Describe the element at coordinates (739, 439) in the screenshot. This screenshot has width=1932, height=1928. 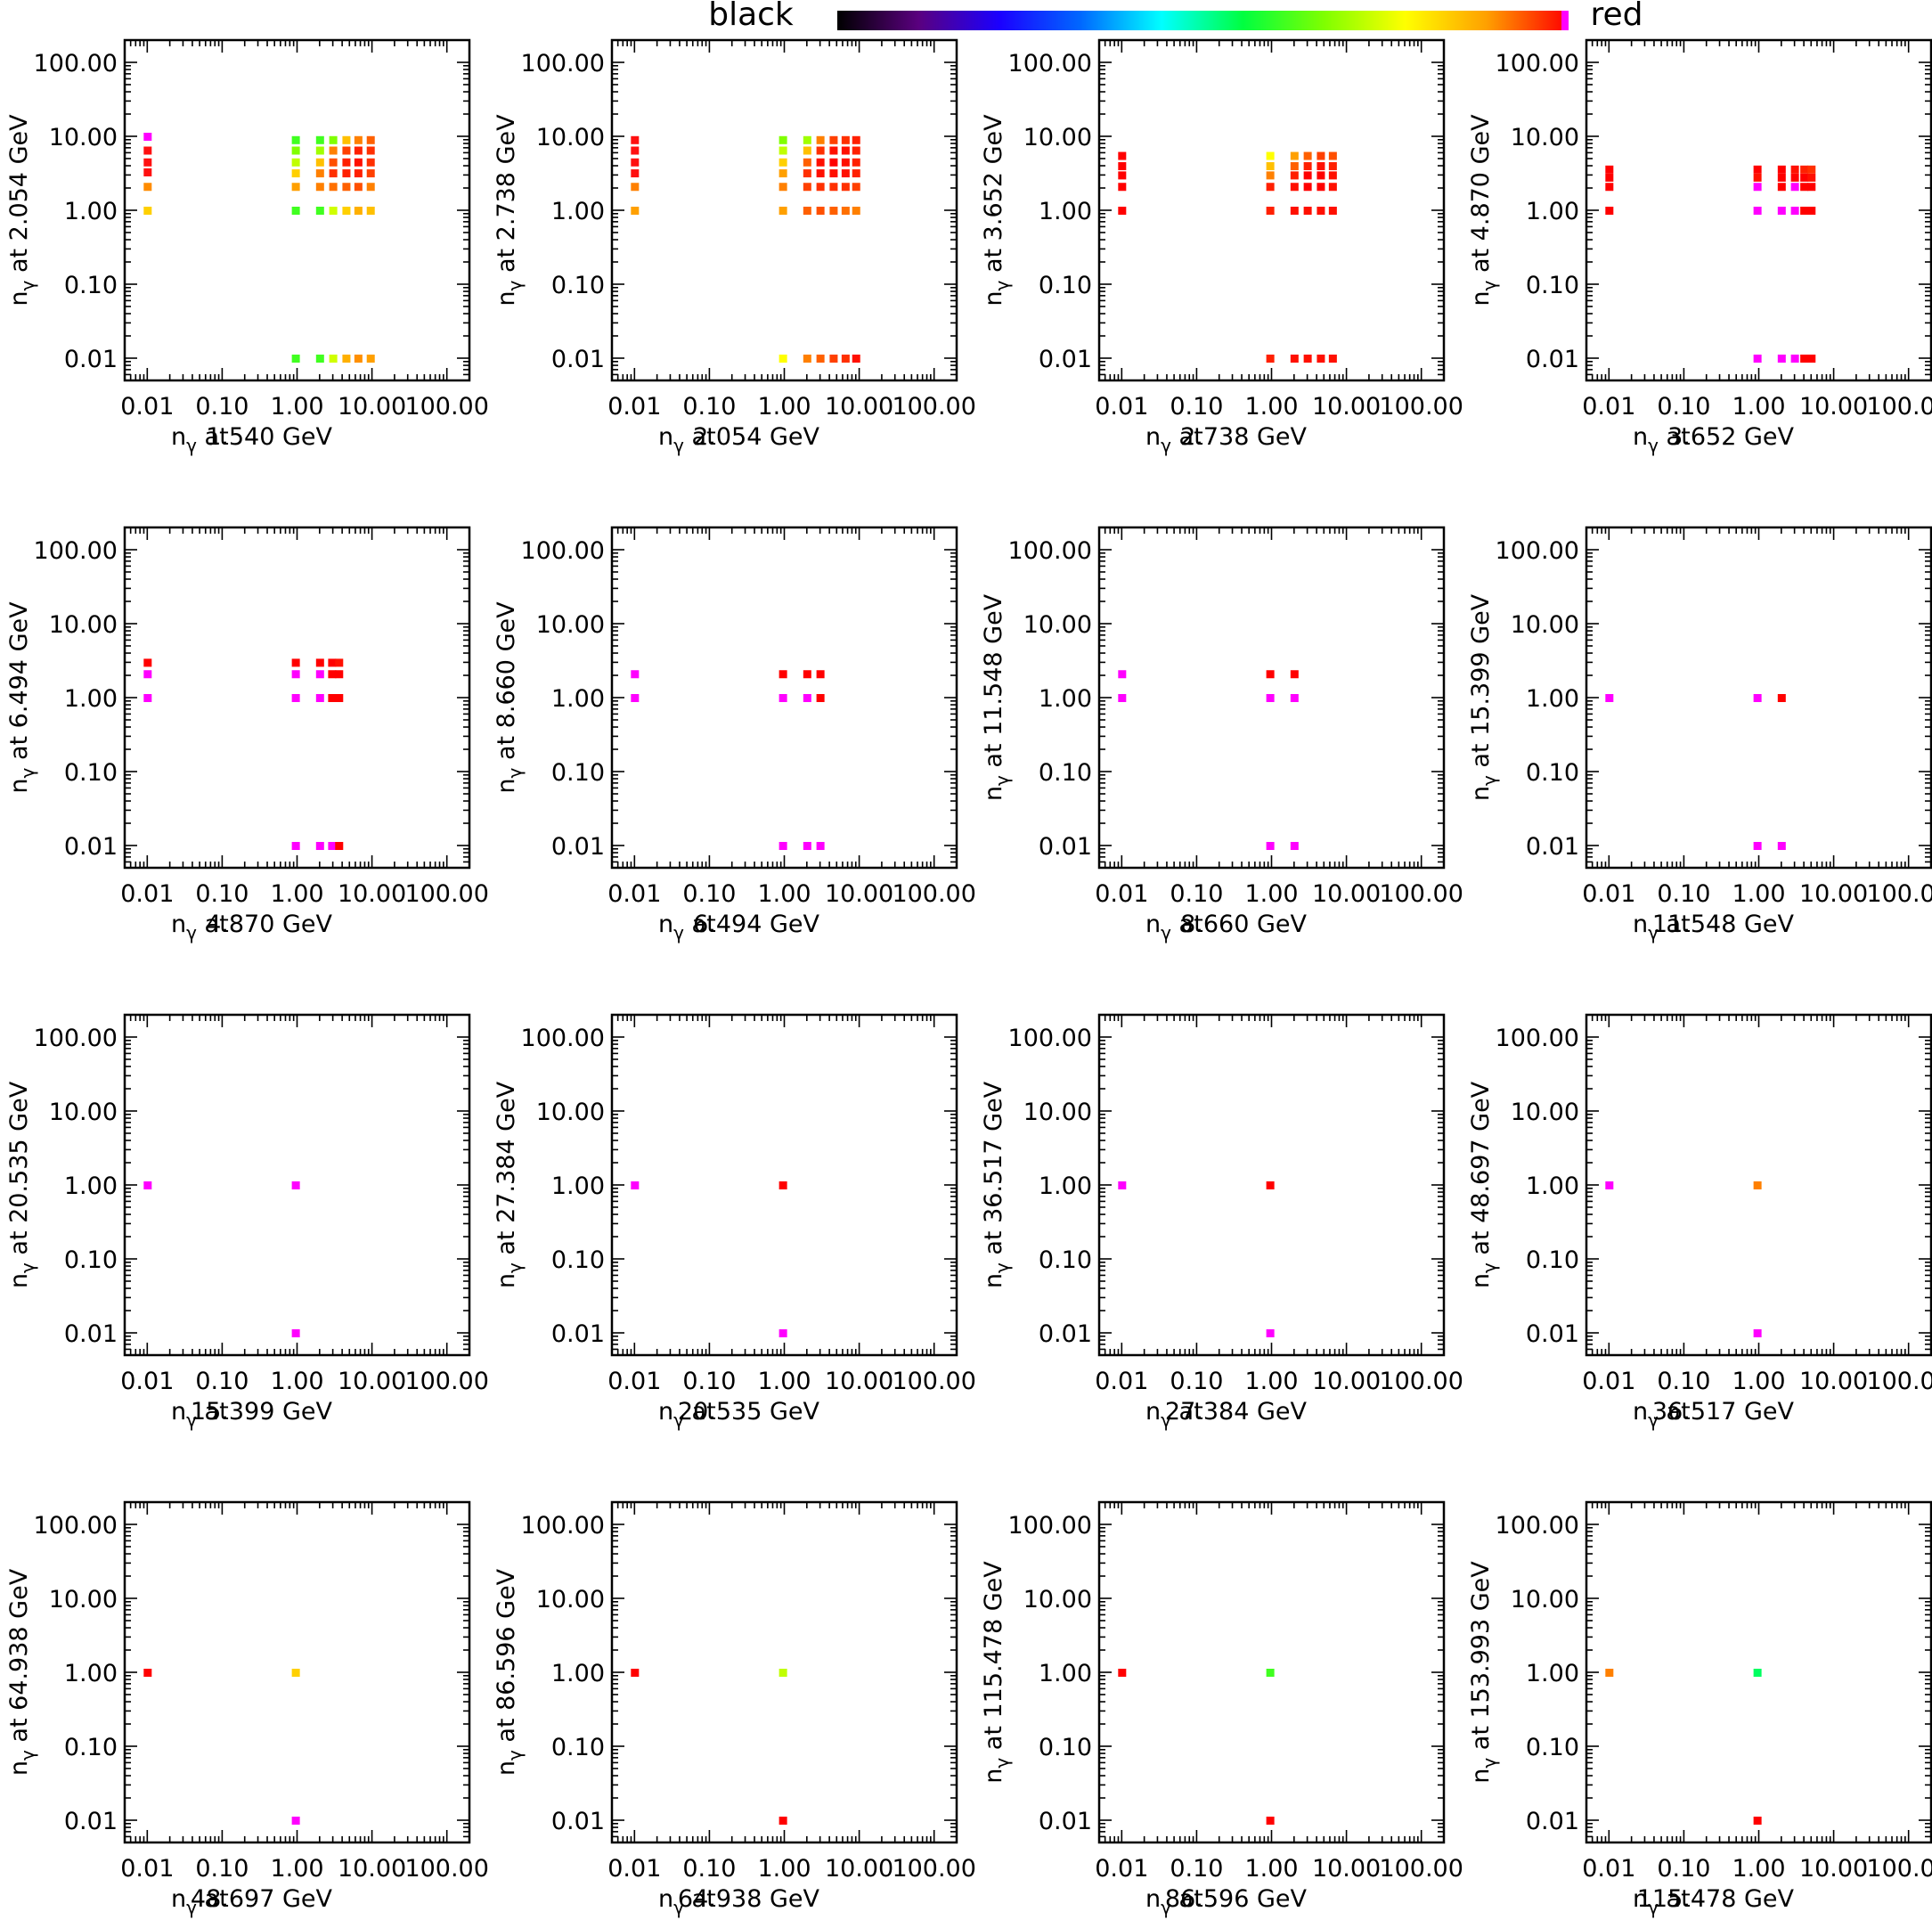
I see `x-axis-label: nγ at 2.054 GeV` at that location.